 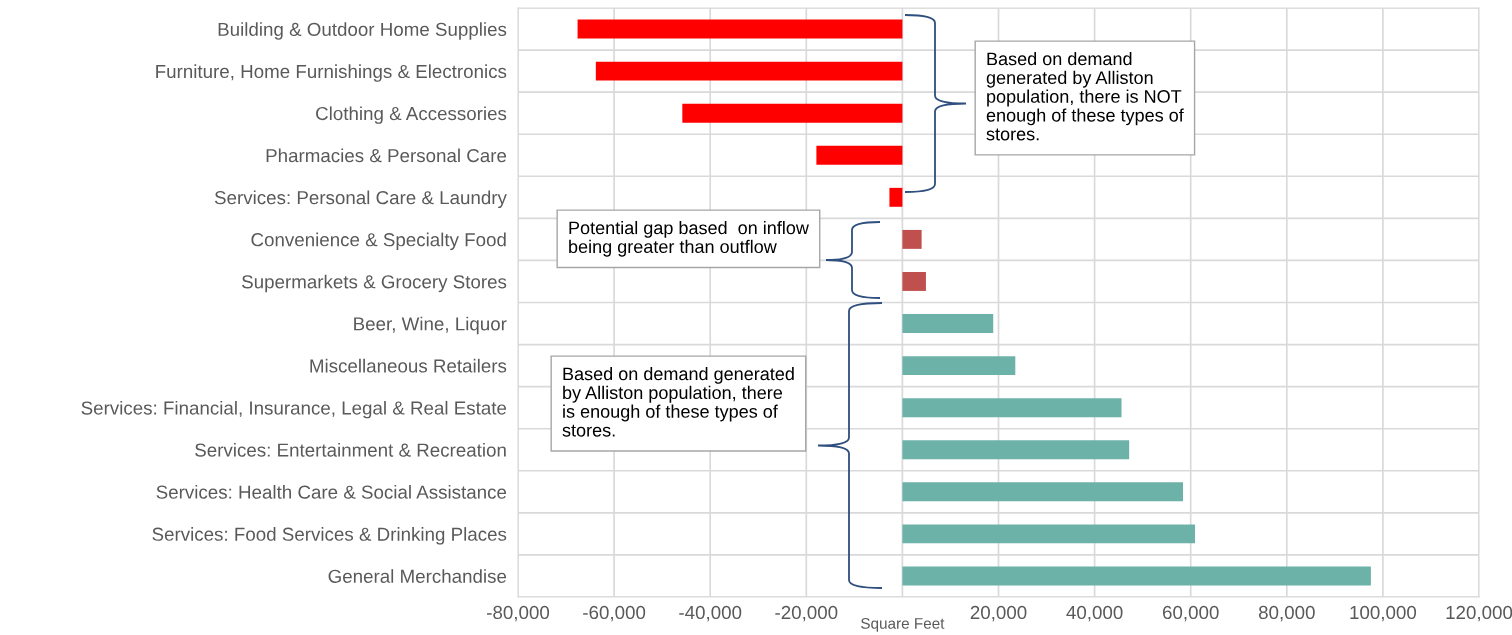 I want to click on annotation: Based on demand generated by Alliston population, there is NOT enough of these types of stores., so click(x=1085, y=96).